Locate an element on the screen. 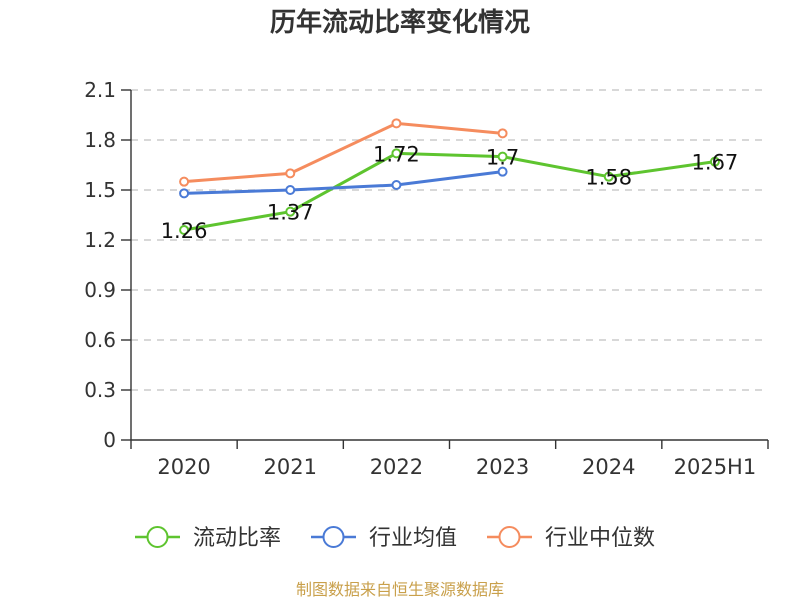 The width and height of the screenshot is (800, 600). x-tick-label: 2025H1 is located at coordinates (715, 467).